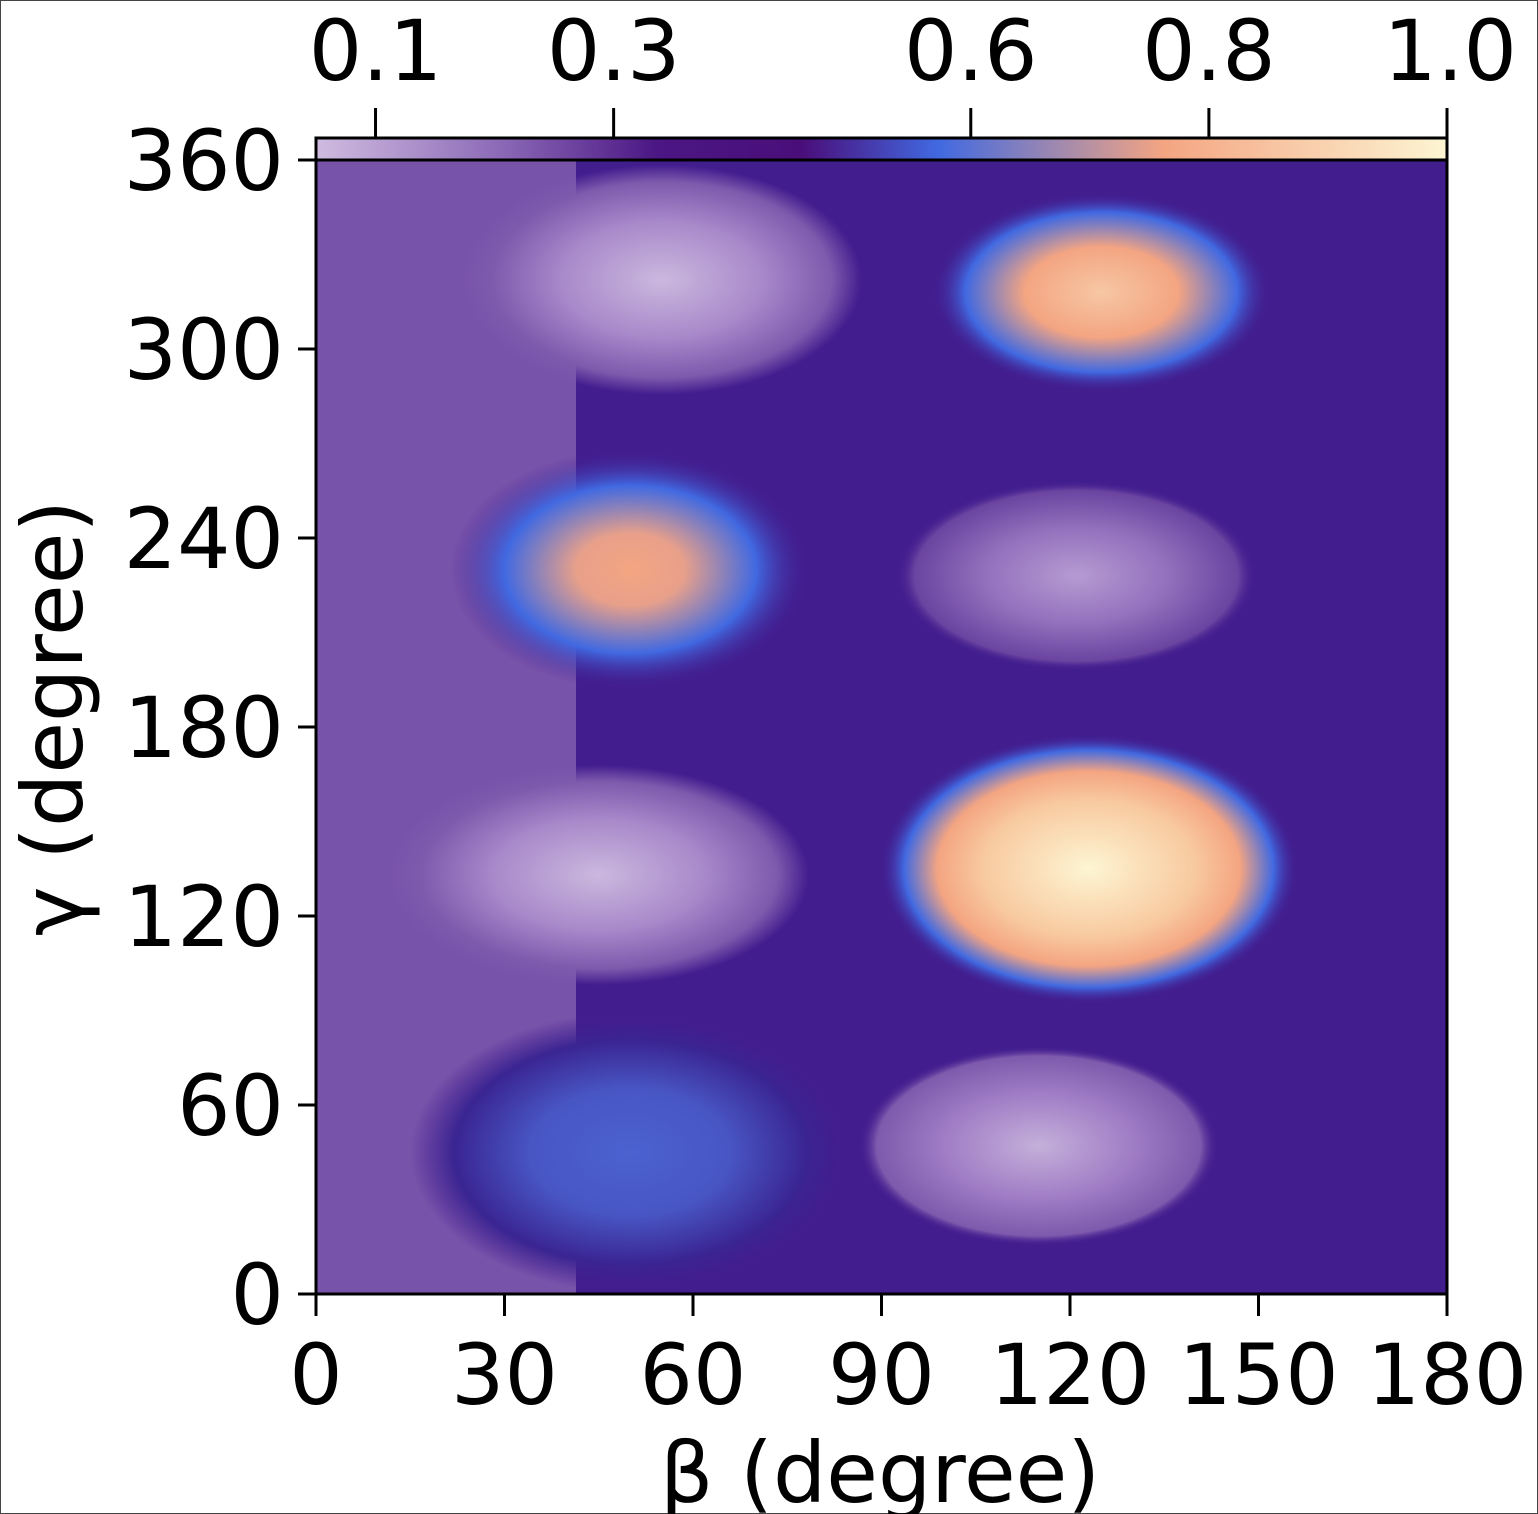 The width and height of the screenshot is (1538, 1514). I want to click on y-tick-label: 60, so click(230, 1106).